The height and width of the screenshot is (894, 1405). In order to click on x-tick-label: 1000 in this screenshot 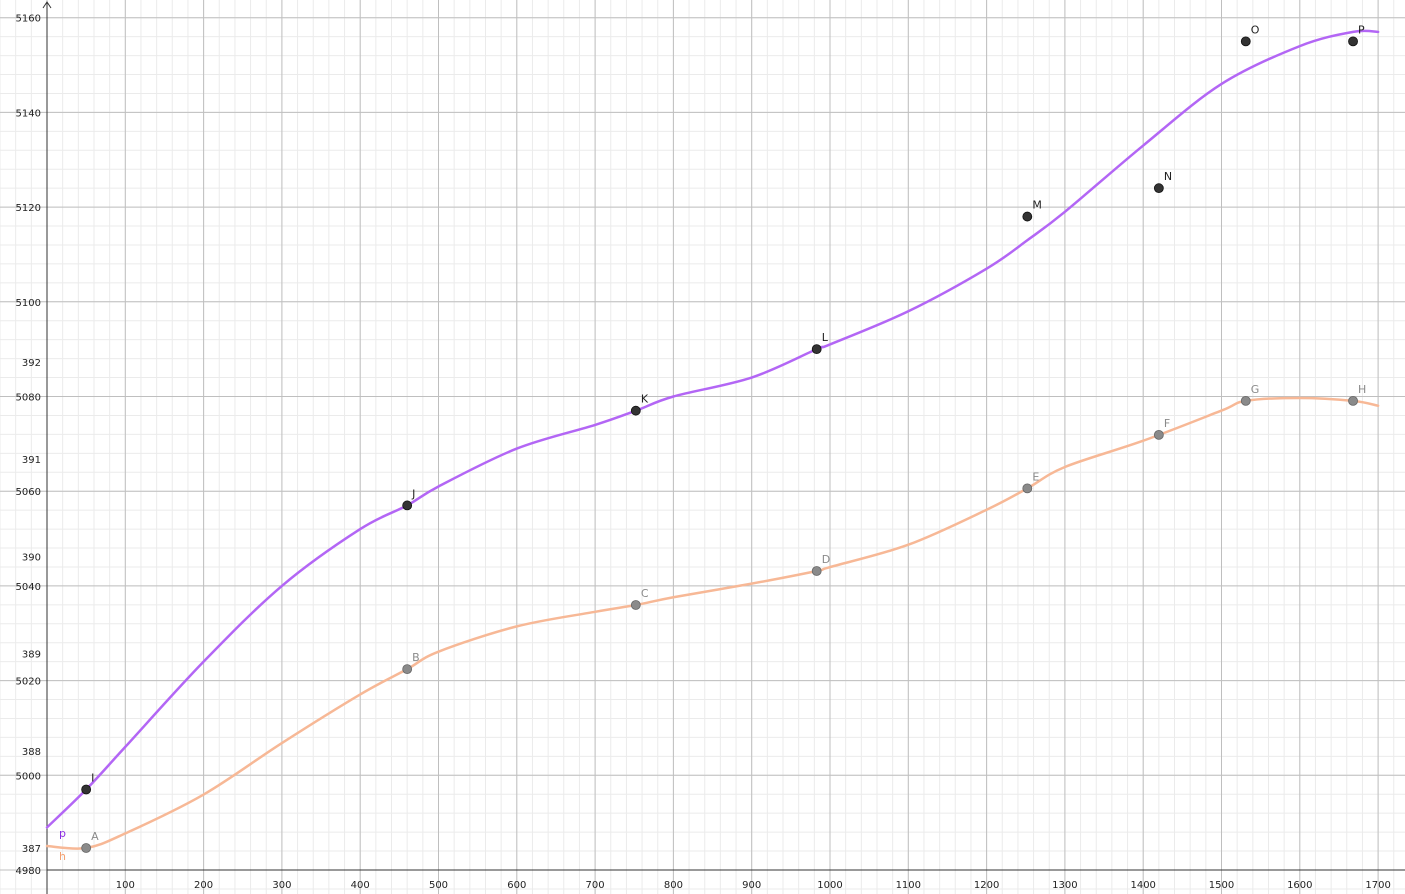, I will do `click(829, 885)`.